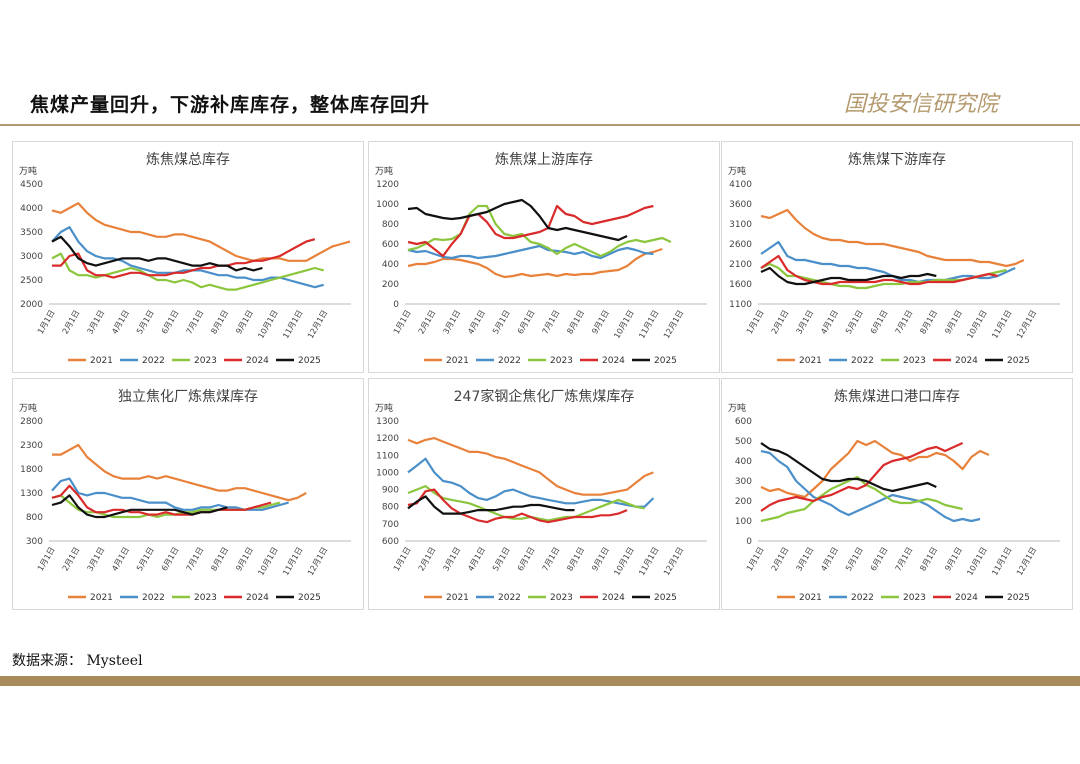 Image resolution: width=1080 pixels, height=764 pixels. Describe the element at coordinates (384, 408) in the screenshot. I see `y-axis-unit: 万吨` at that location.